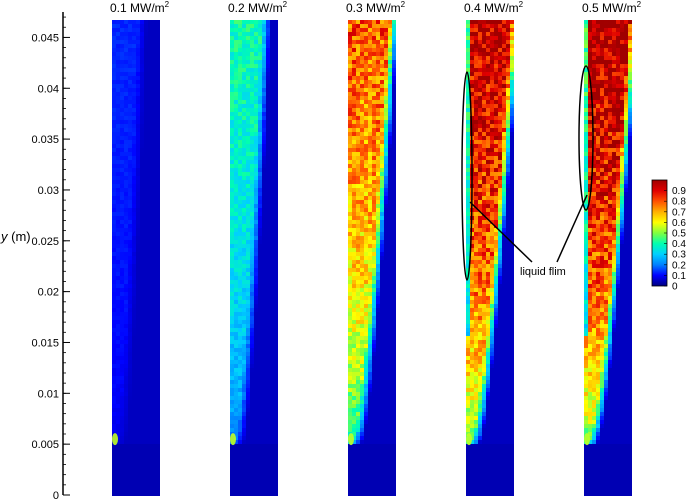  Describe the element at coordinates (679, 265) in the screenshot. I see `colorbar-tick-label: 0.2` at that location.